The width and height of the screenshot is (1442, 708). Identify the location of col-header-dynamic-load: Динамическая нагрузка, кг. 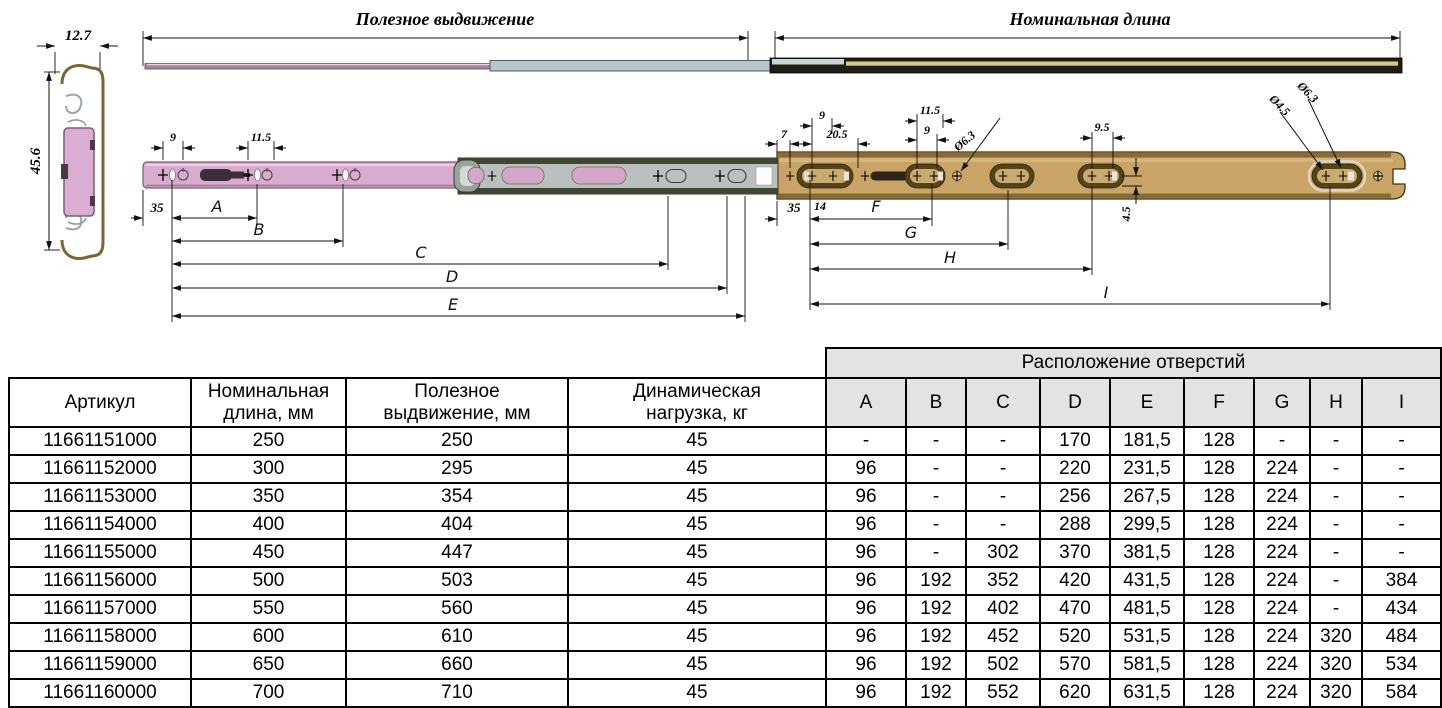
(697, 402).